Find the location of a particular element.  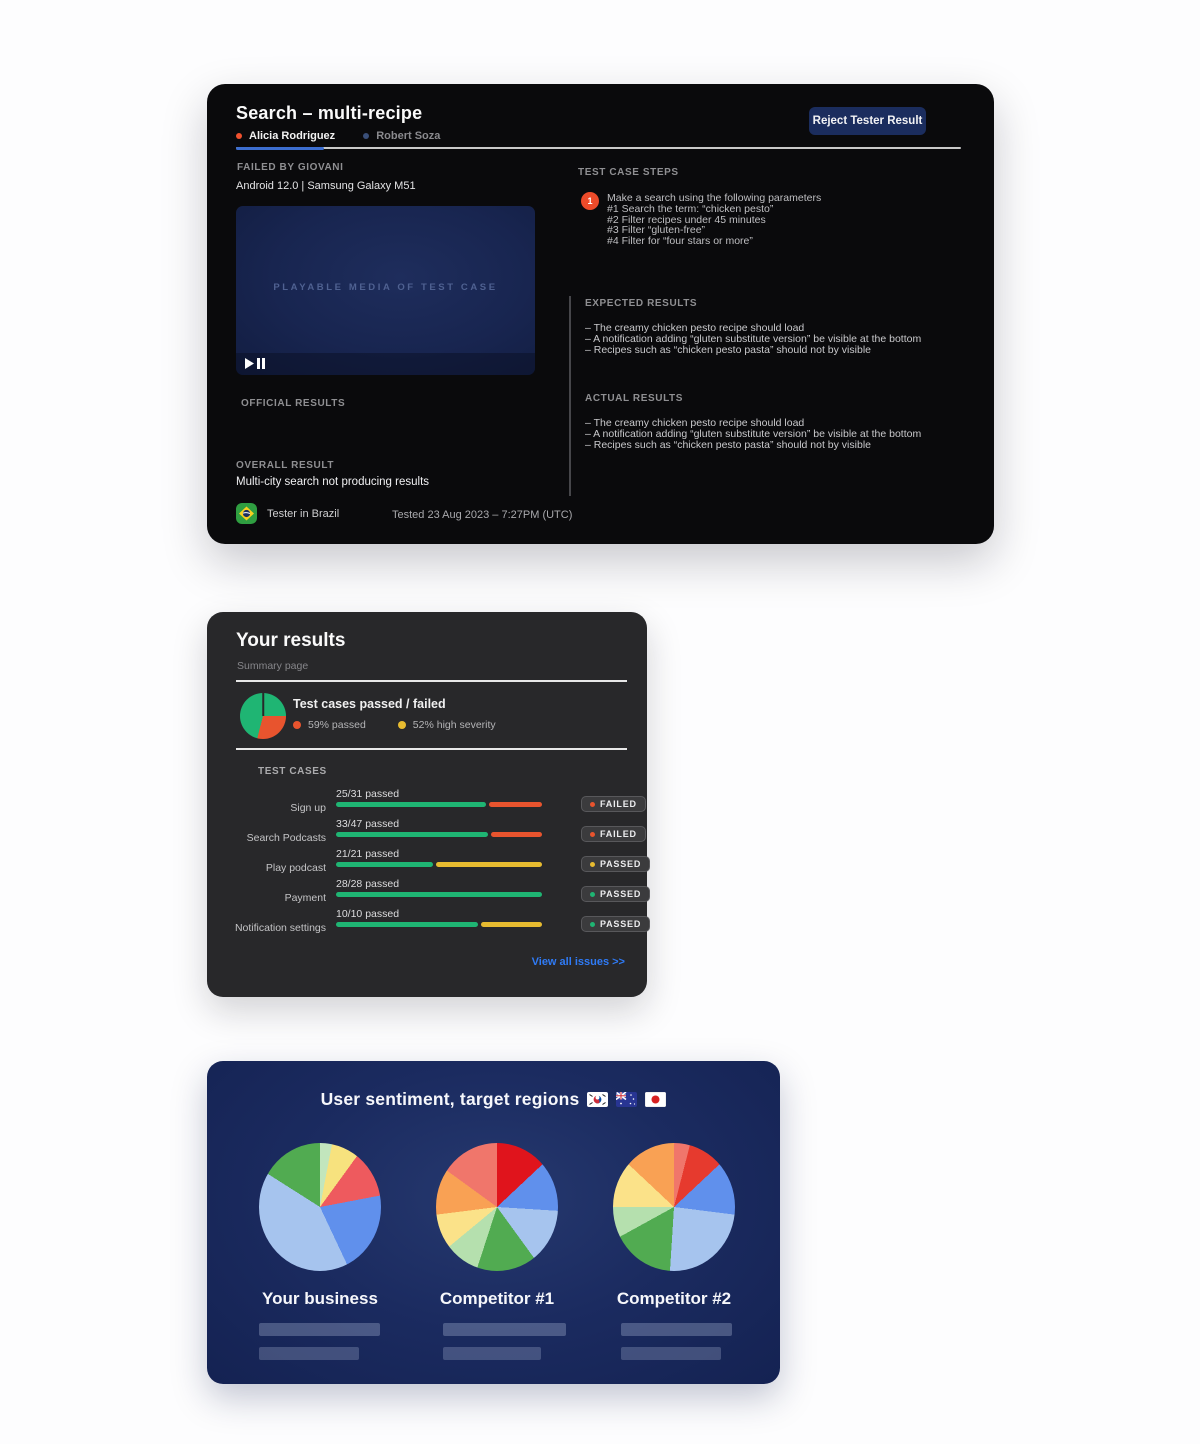

legend-dot-icon is located at coordinates (297, 725).